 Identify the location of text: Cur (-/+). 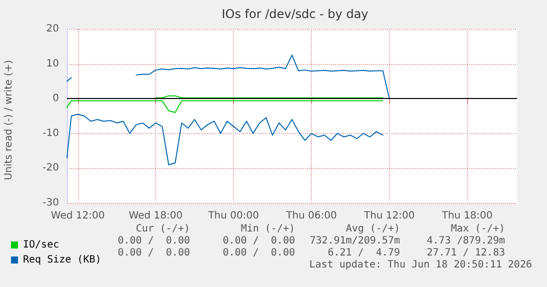
(163, 229).